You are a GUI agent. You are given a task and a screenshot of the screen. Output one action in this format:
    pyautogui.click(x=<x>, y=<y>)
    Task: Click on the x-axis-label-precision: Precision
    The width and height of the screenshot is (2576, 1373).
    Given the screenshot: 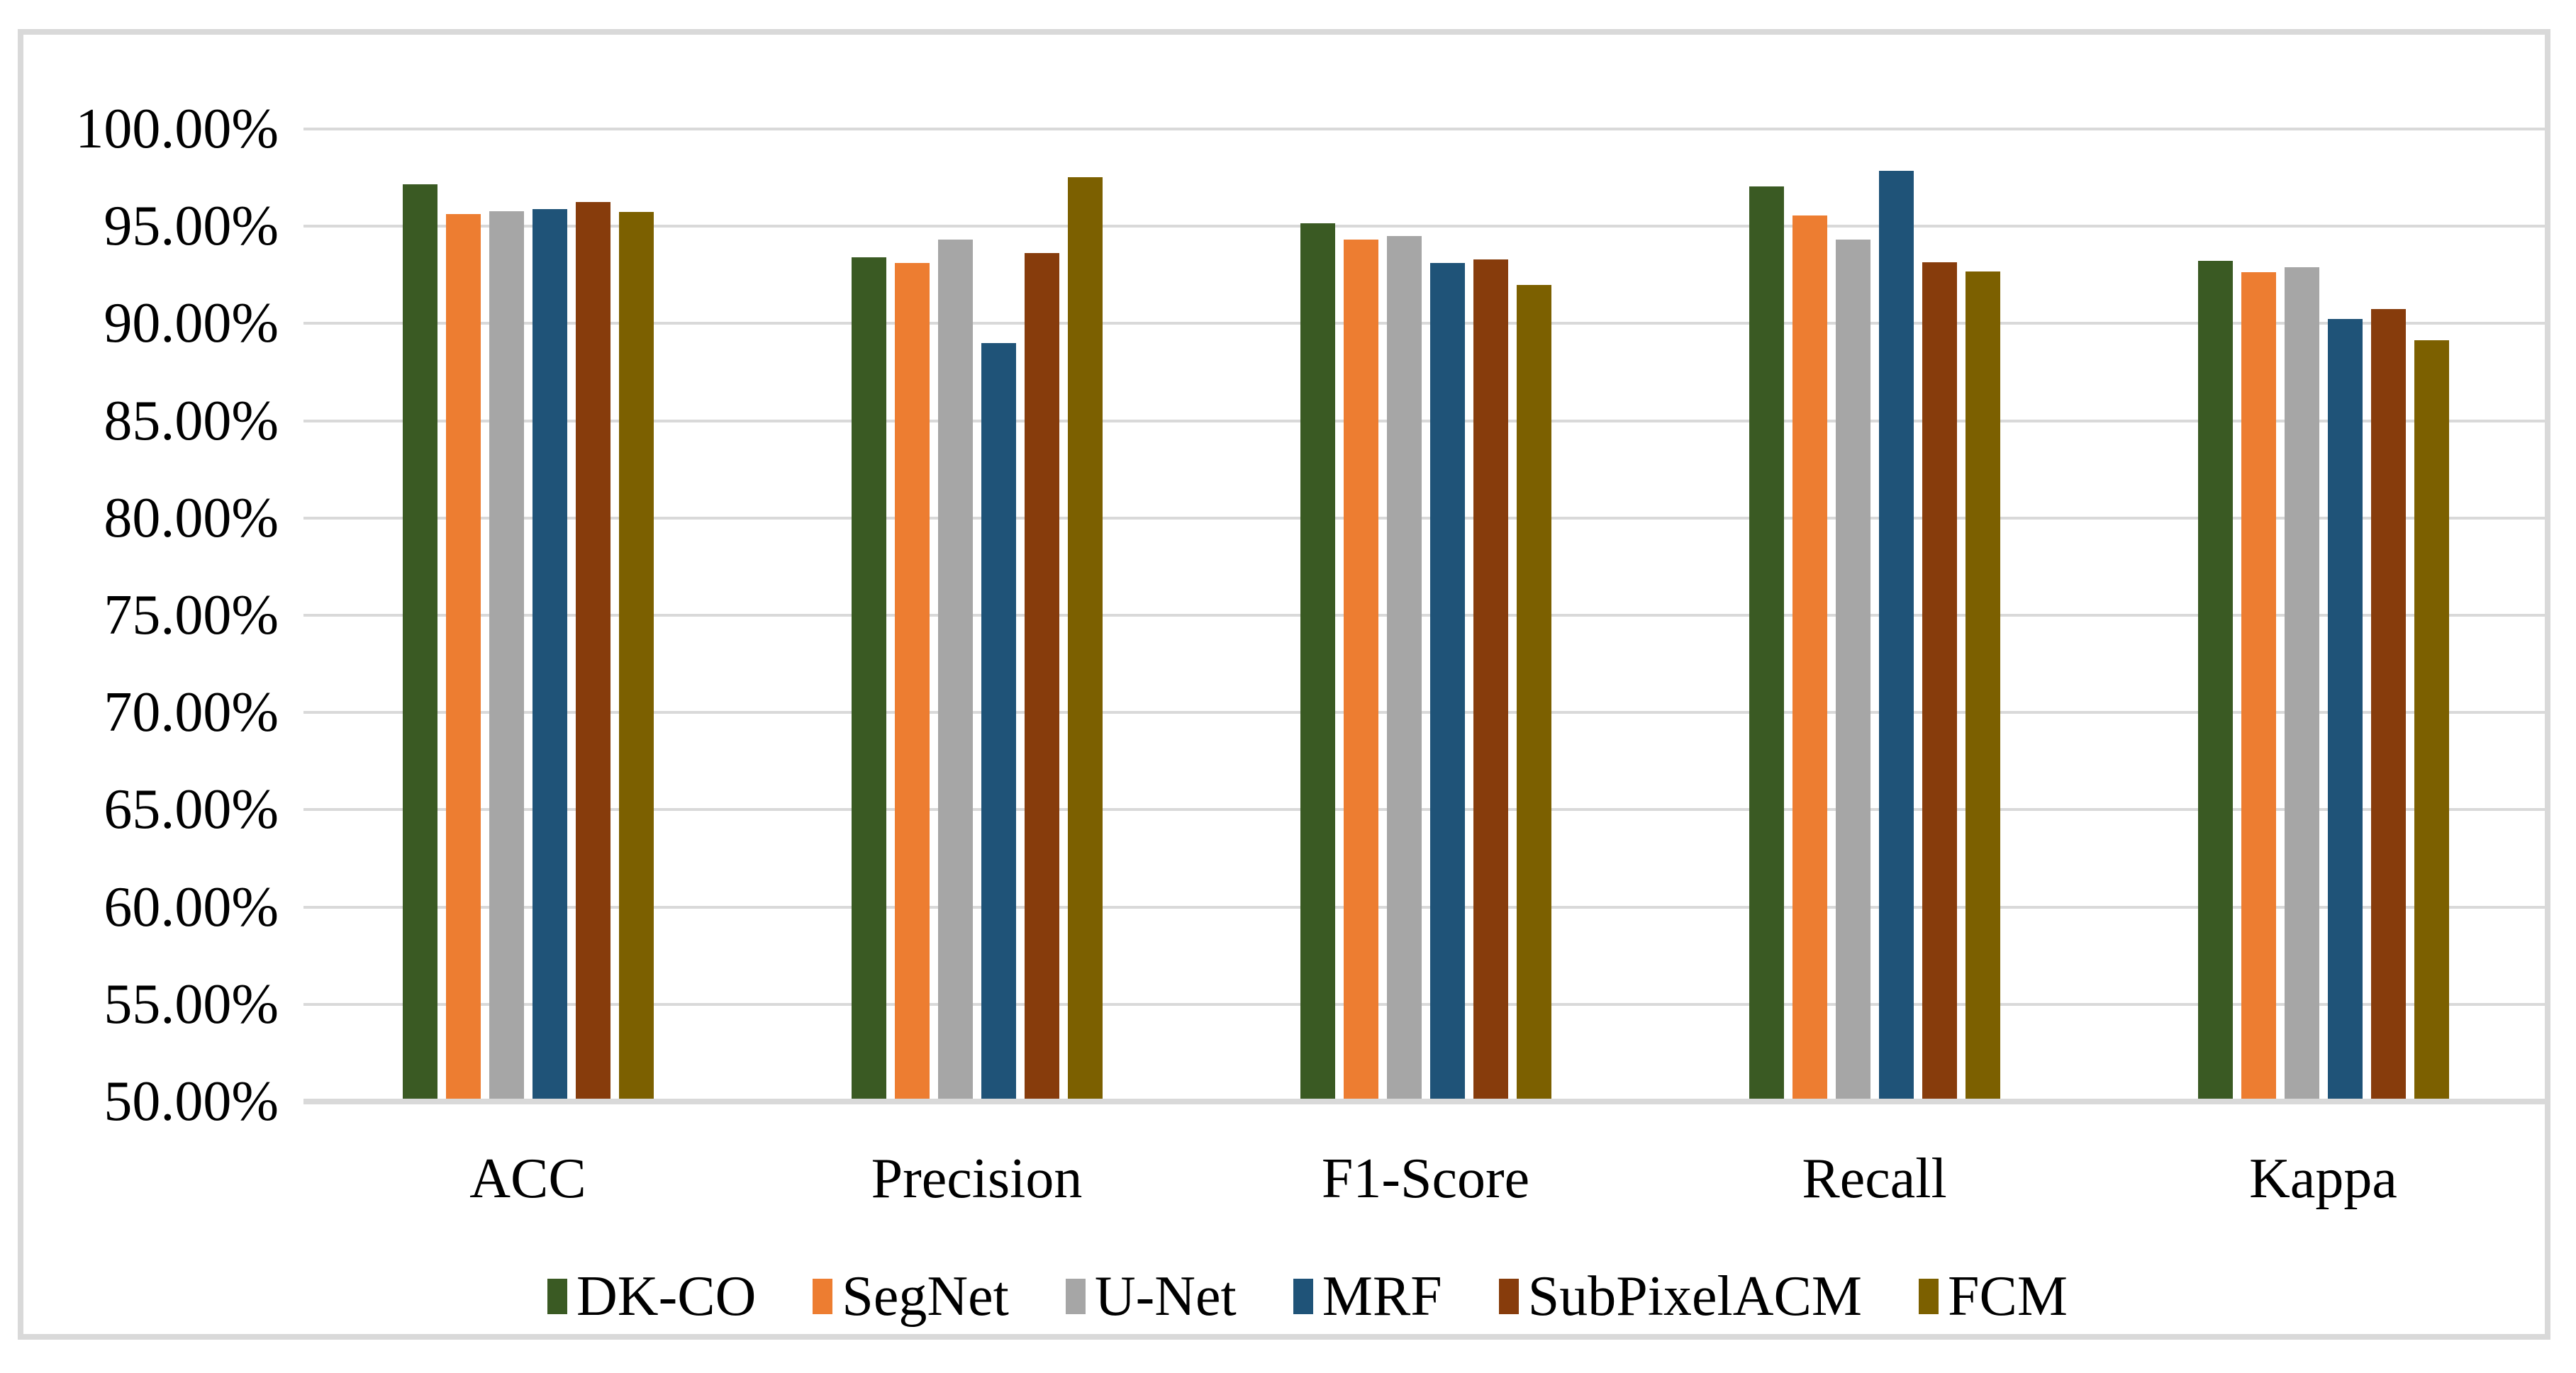 What is the action you would take?
    pyautogui.click(x=977, y=1179)
    